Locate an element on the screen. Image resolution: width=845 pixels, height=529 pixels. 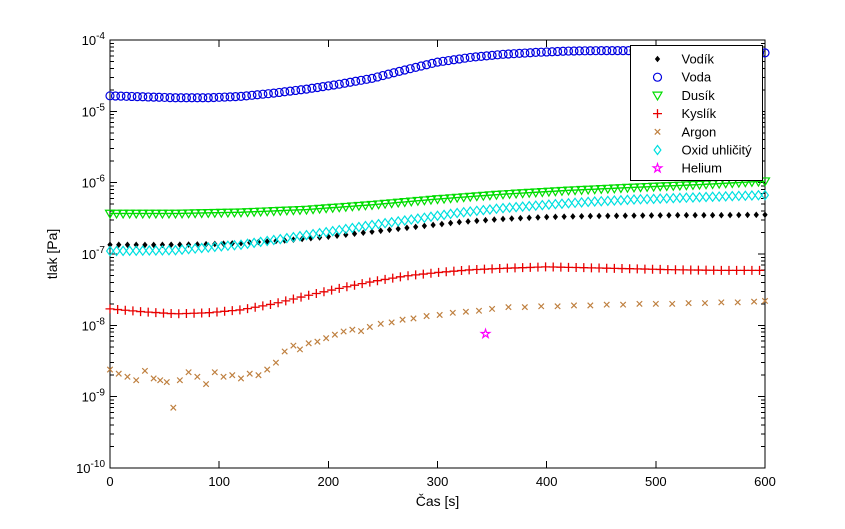
legend-item-5: Argon is located at coordinates (685, 131).